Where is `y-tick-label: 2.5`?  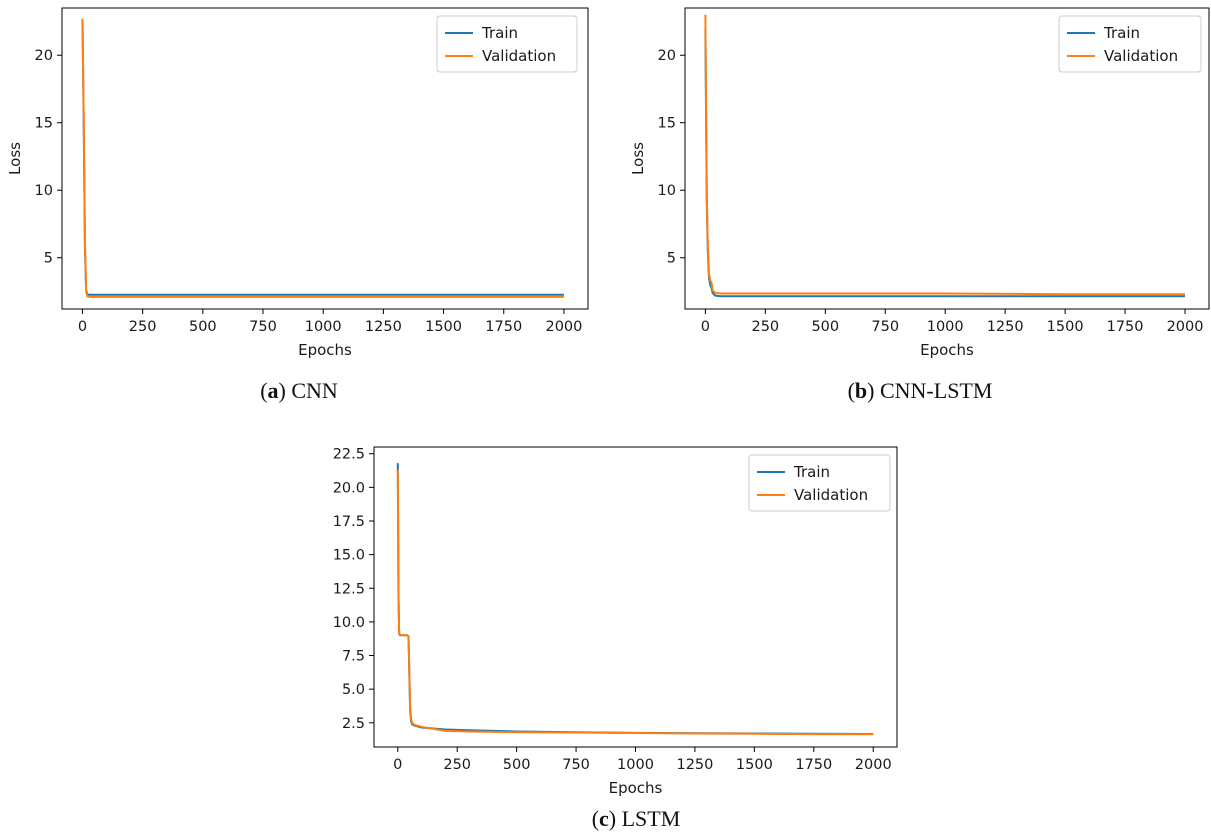
y-tick-label: 2.5 is located at coordinates (353, 724).